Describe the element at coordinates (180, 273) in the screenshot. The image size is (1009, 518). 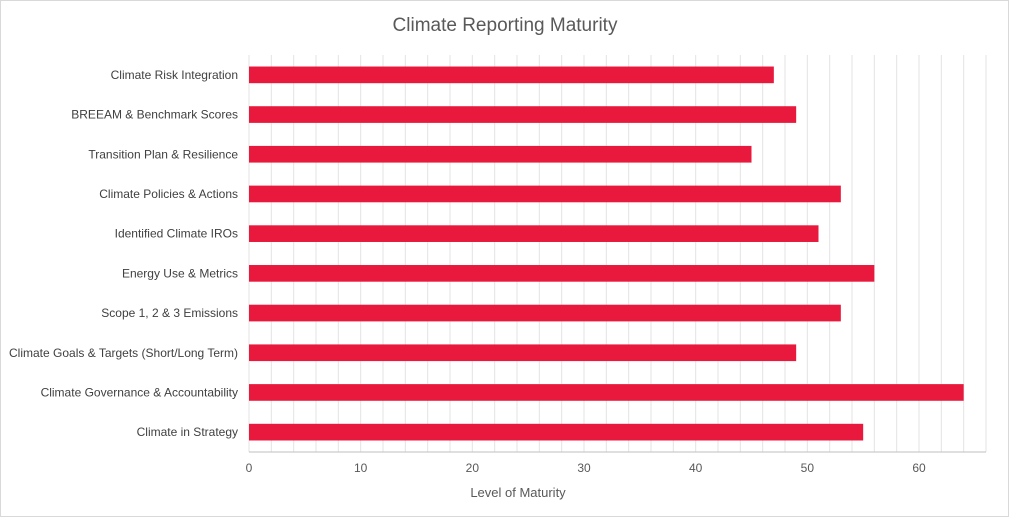
I see `category-label: Energy Use & Metrics` at that location.